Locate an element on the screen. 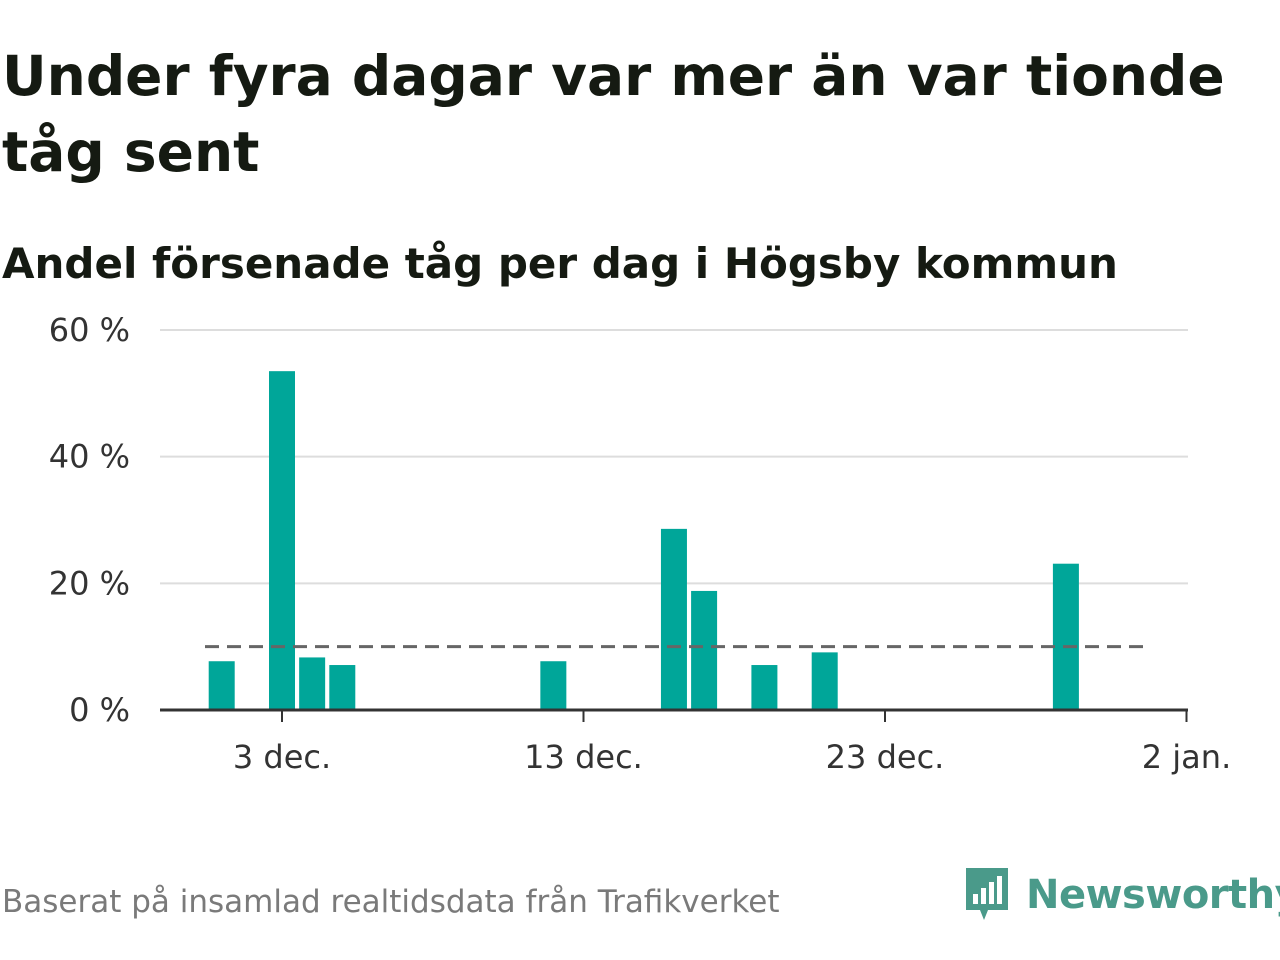 The height and width of the screenshot is (960, 1280). brand-logo: Newsworthy is located at coordinates (1121, 895).